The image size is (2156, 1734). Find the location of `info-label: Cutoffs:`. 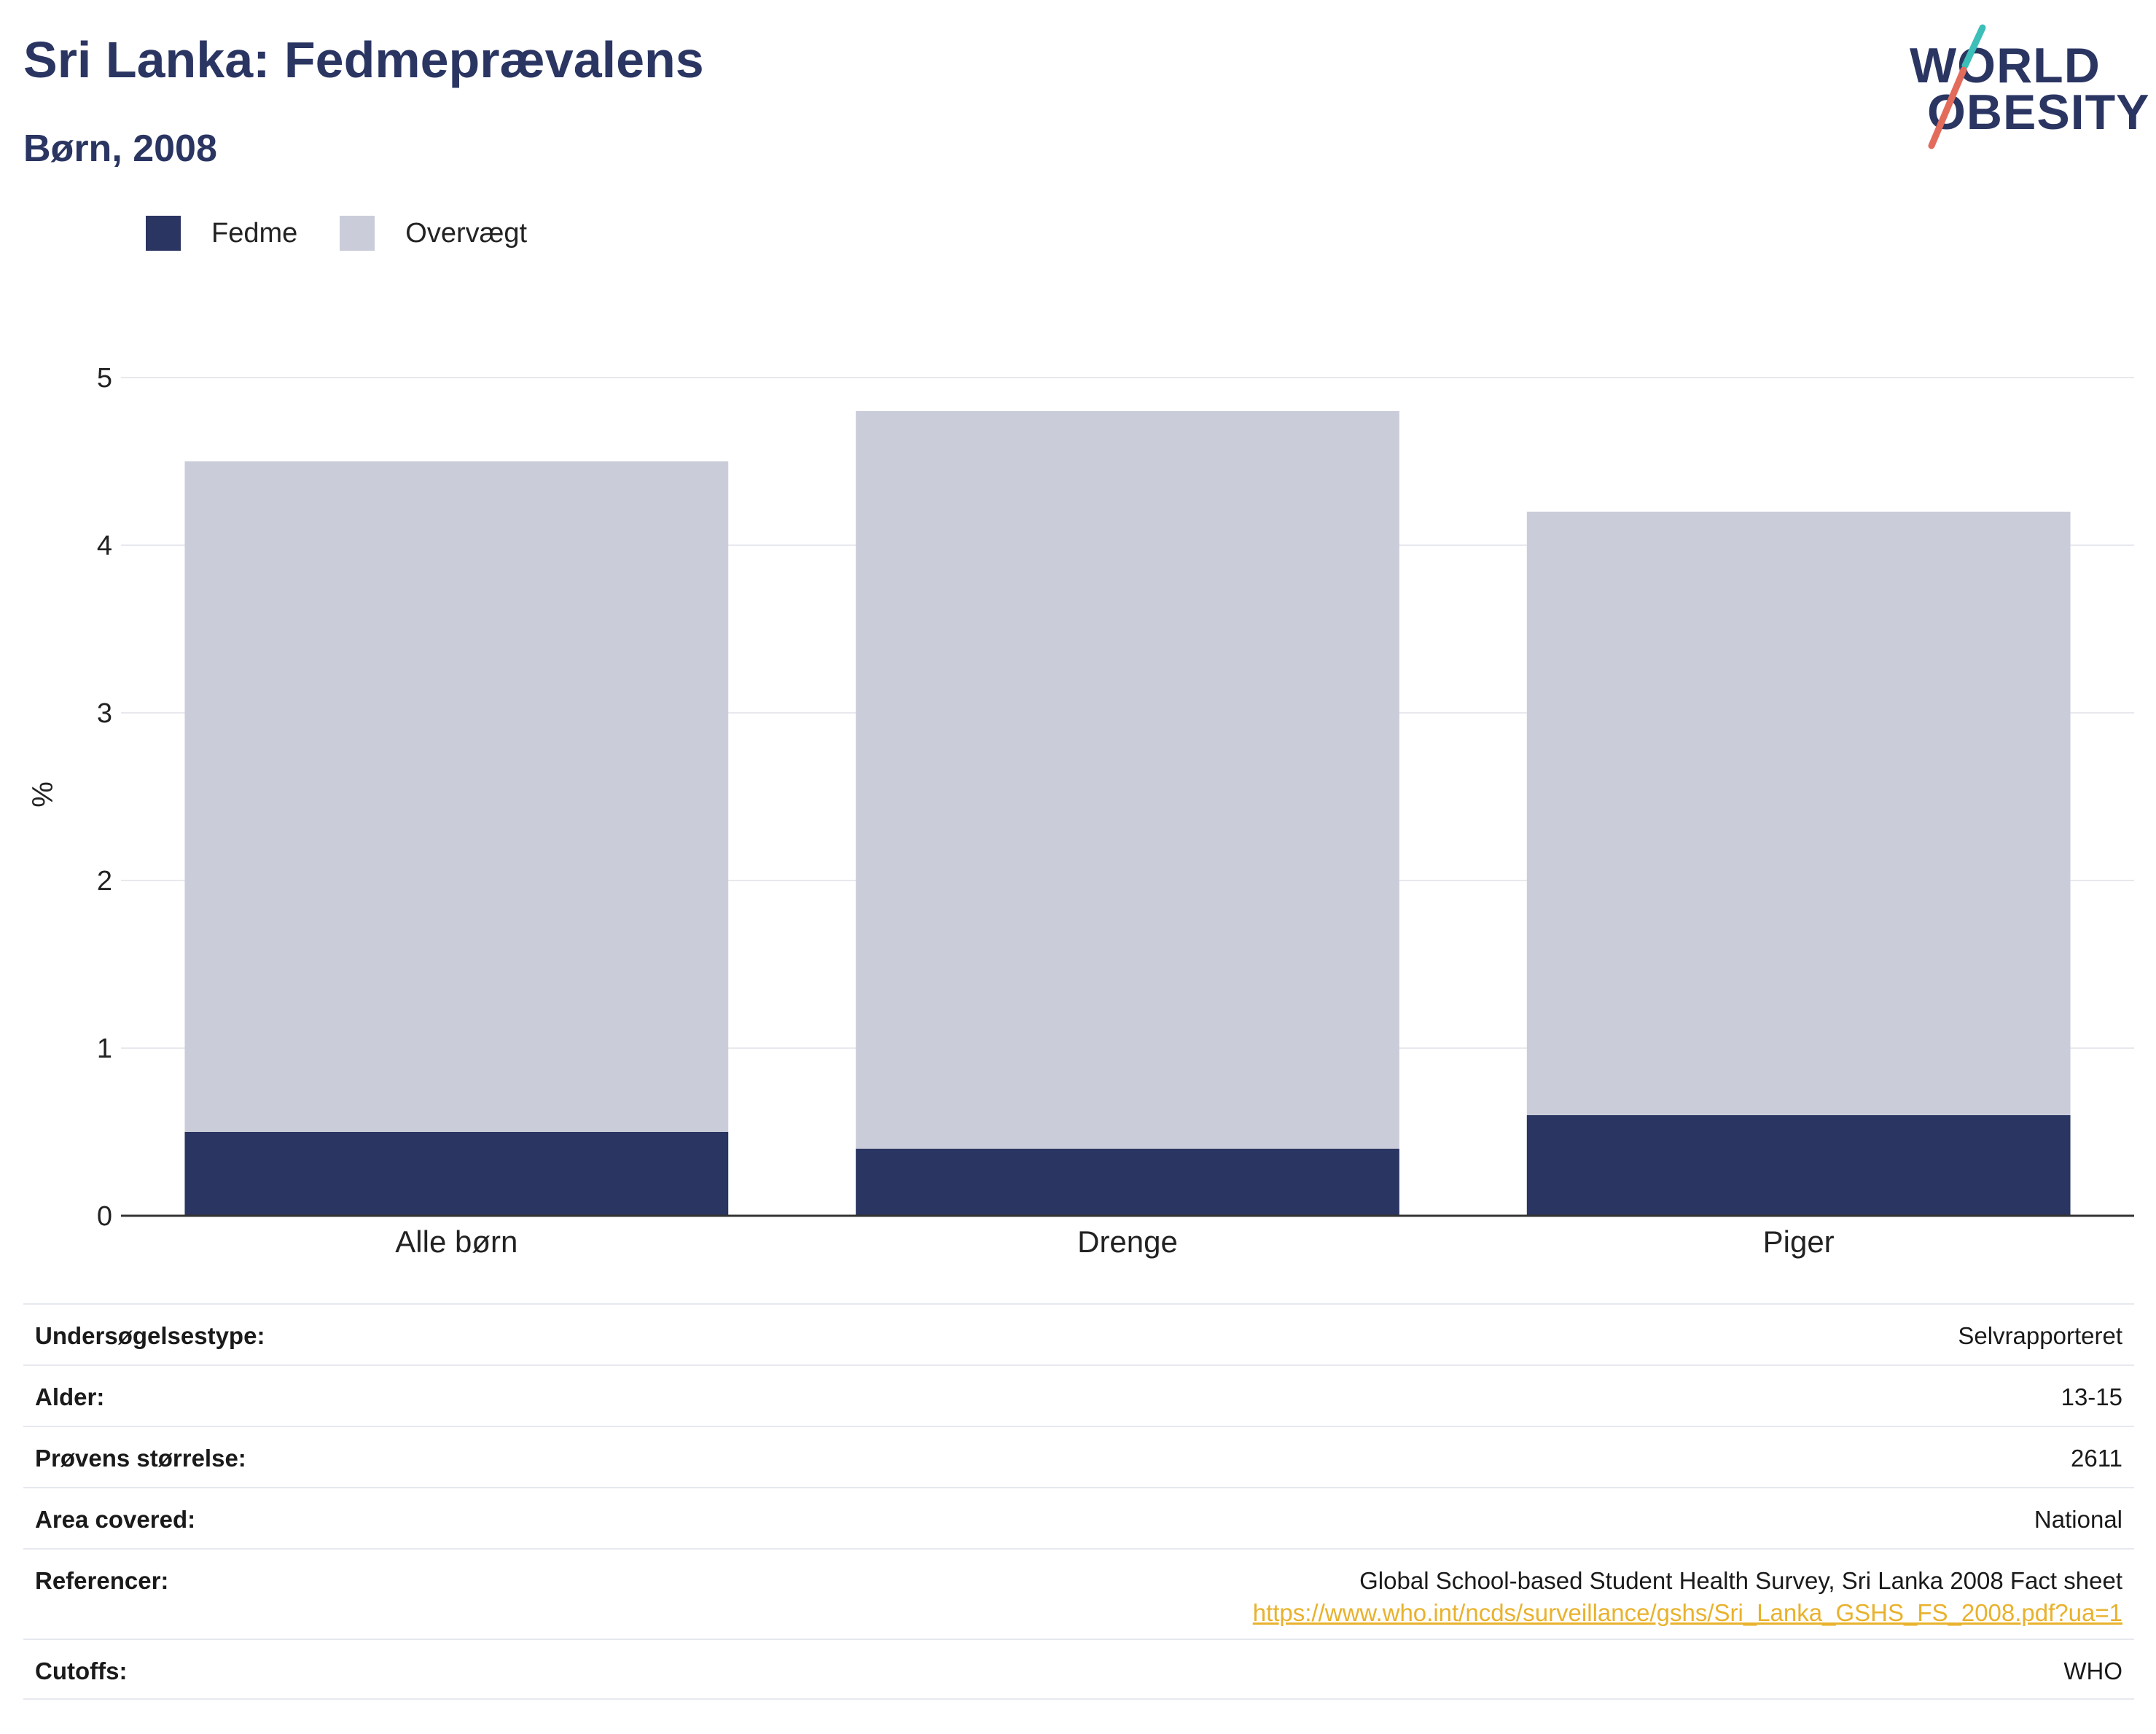

info-label: Cutoffs: is located at coordinates (81, 1670).